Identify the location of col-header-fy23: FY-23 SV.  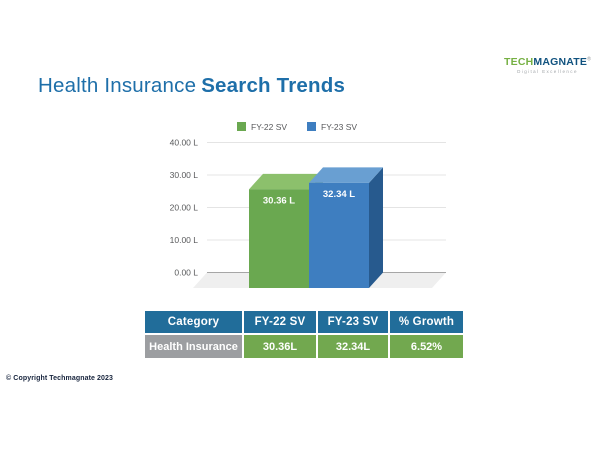
(353, 322).